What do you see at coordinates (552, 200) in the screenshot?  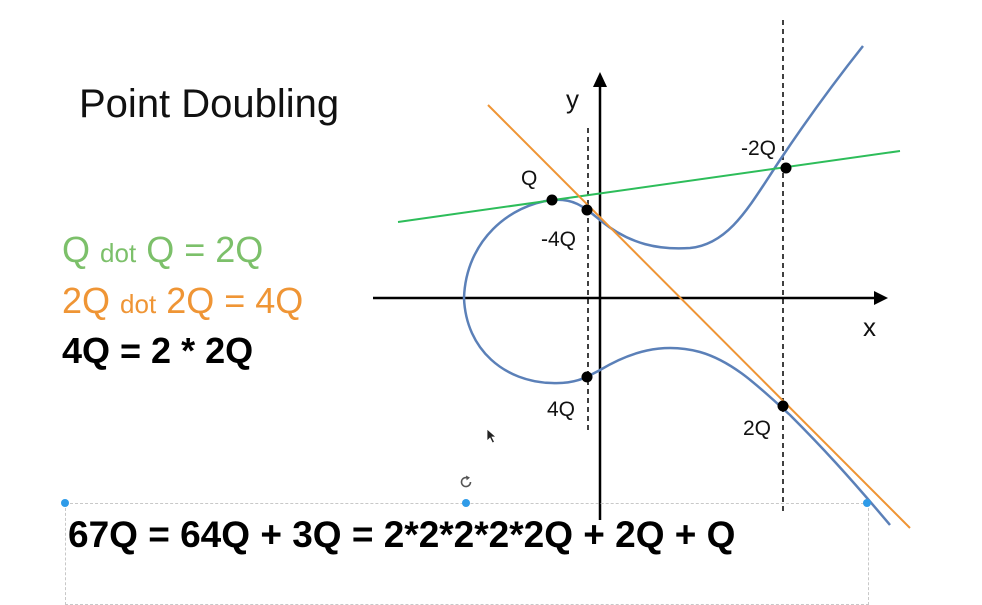 I see `point-q` at bounding box center [552, 200].